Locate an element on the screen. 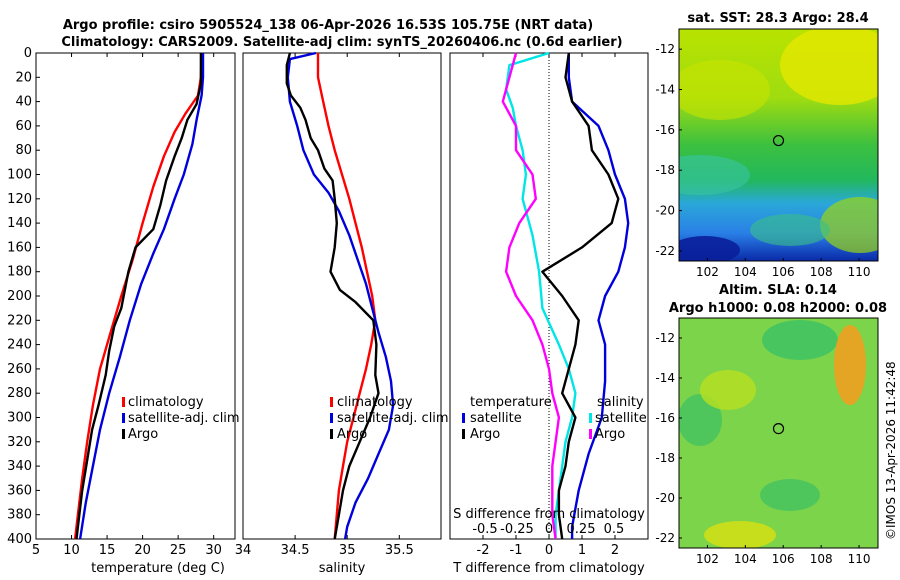  x-tick-label: 0 is located at coordinates (549, 550).